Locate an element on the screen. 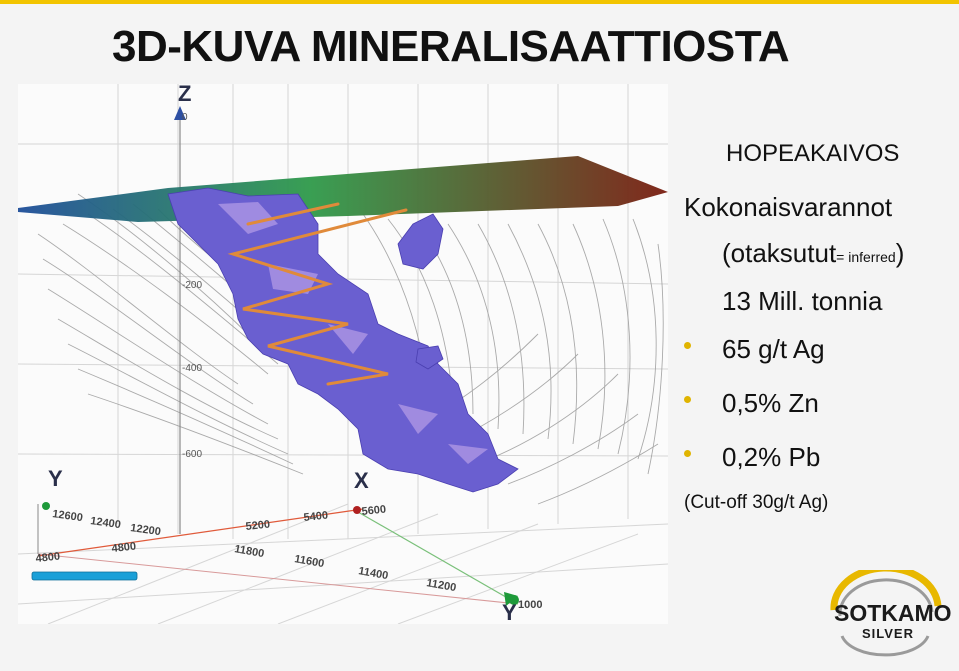  floor-tick: 12200 is located at coordinates (146, 530).